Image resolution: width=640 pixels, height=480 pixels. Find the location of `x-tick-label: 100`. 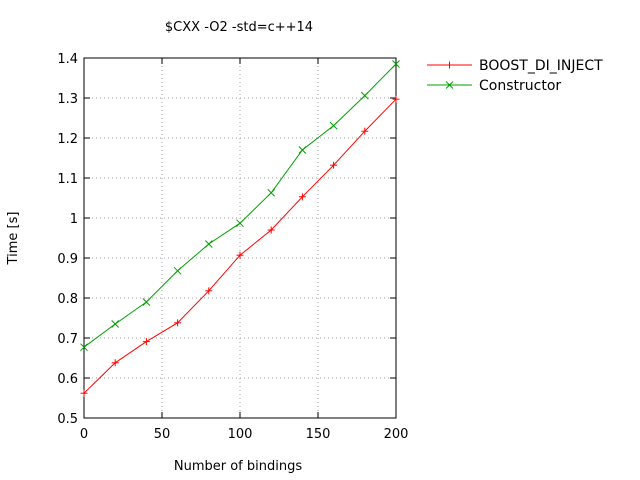

x-tick-label: 100 is located at coordinates (240, 434).